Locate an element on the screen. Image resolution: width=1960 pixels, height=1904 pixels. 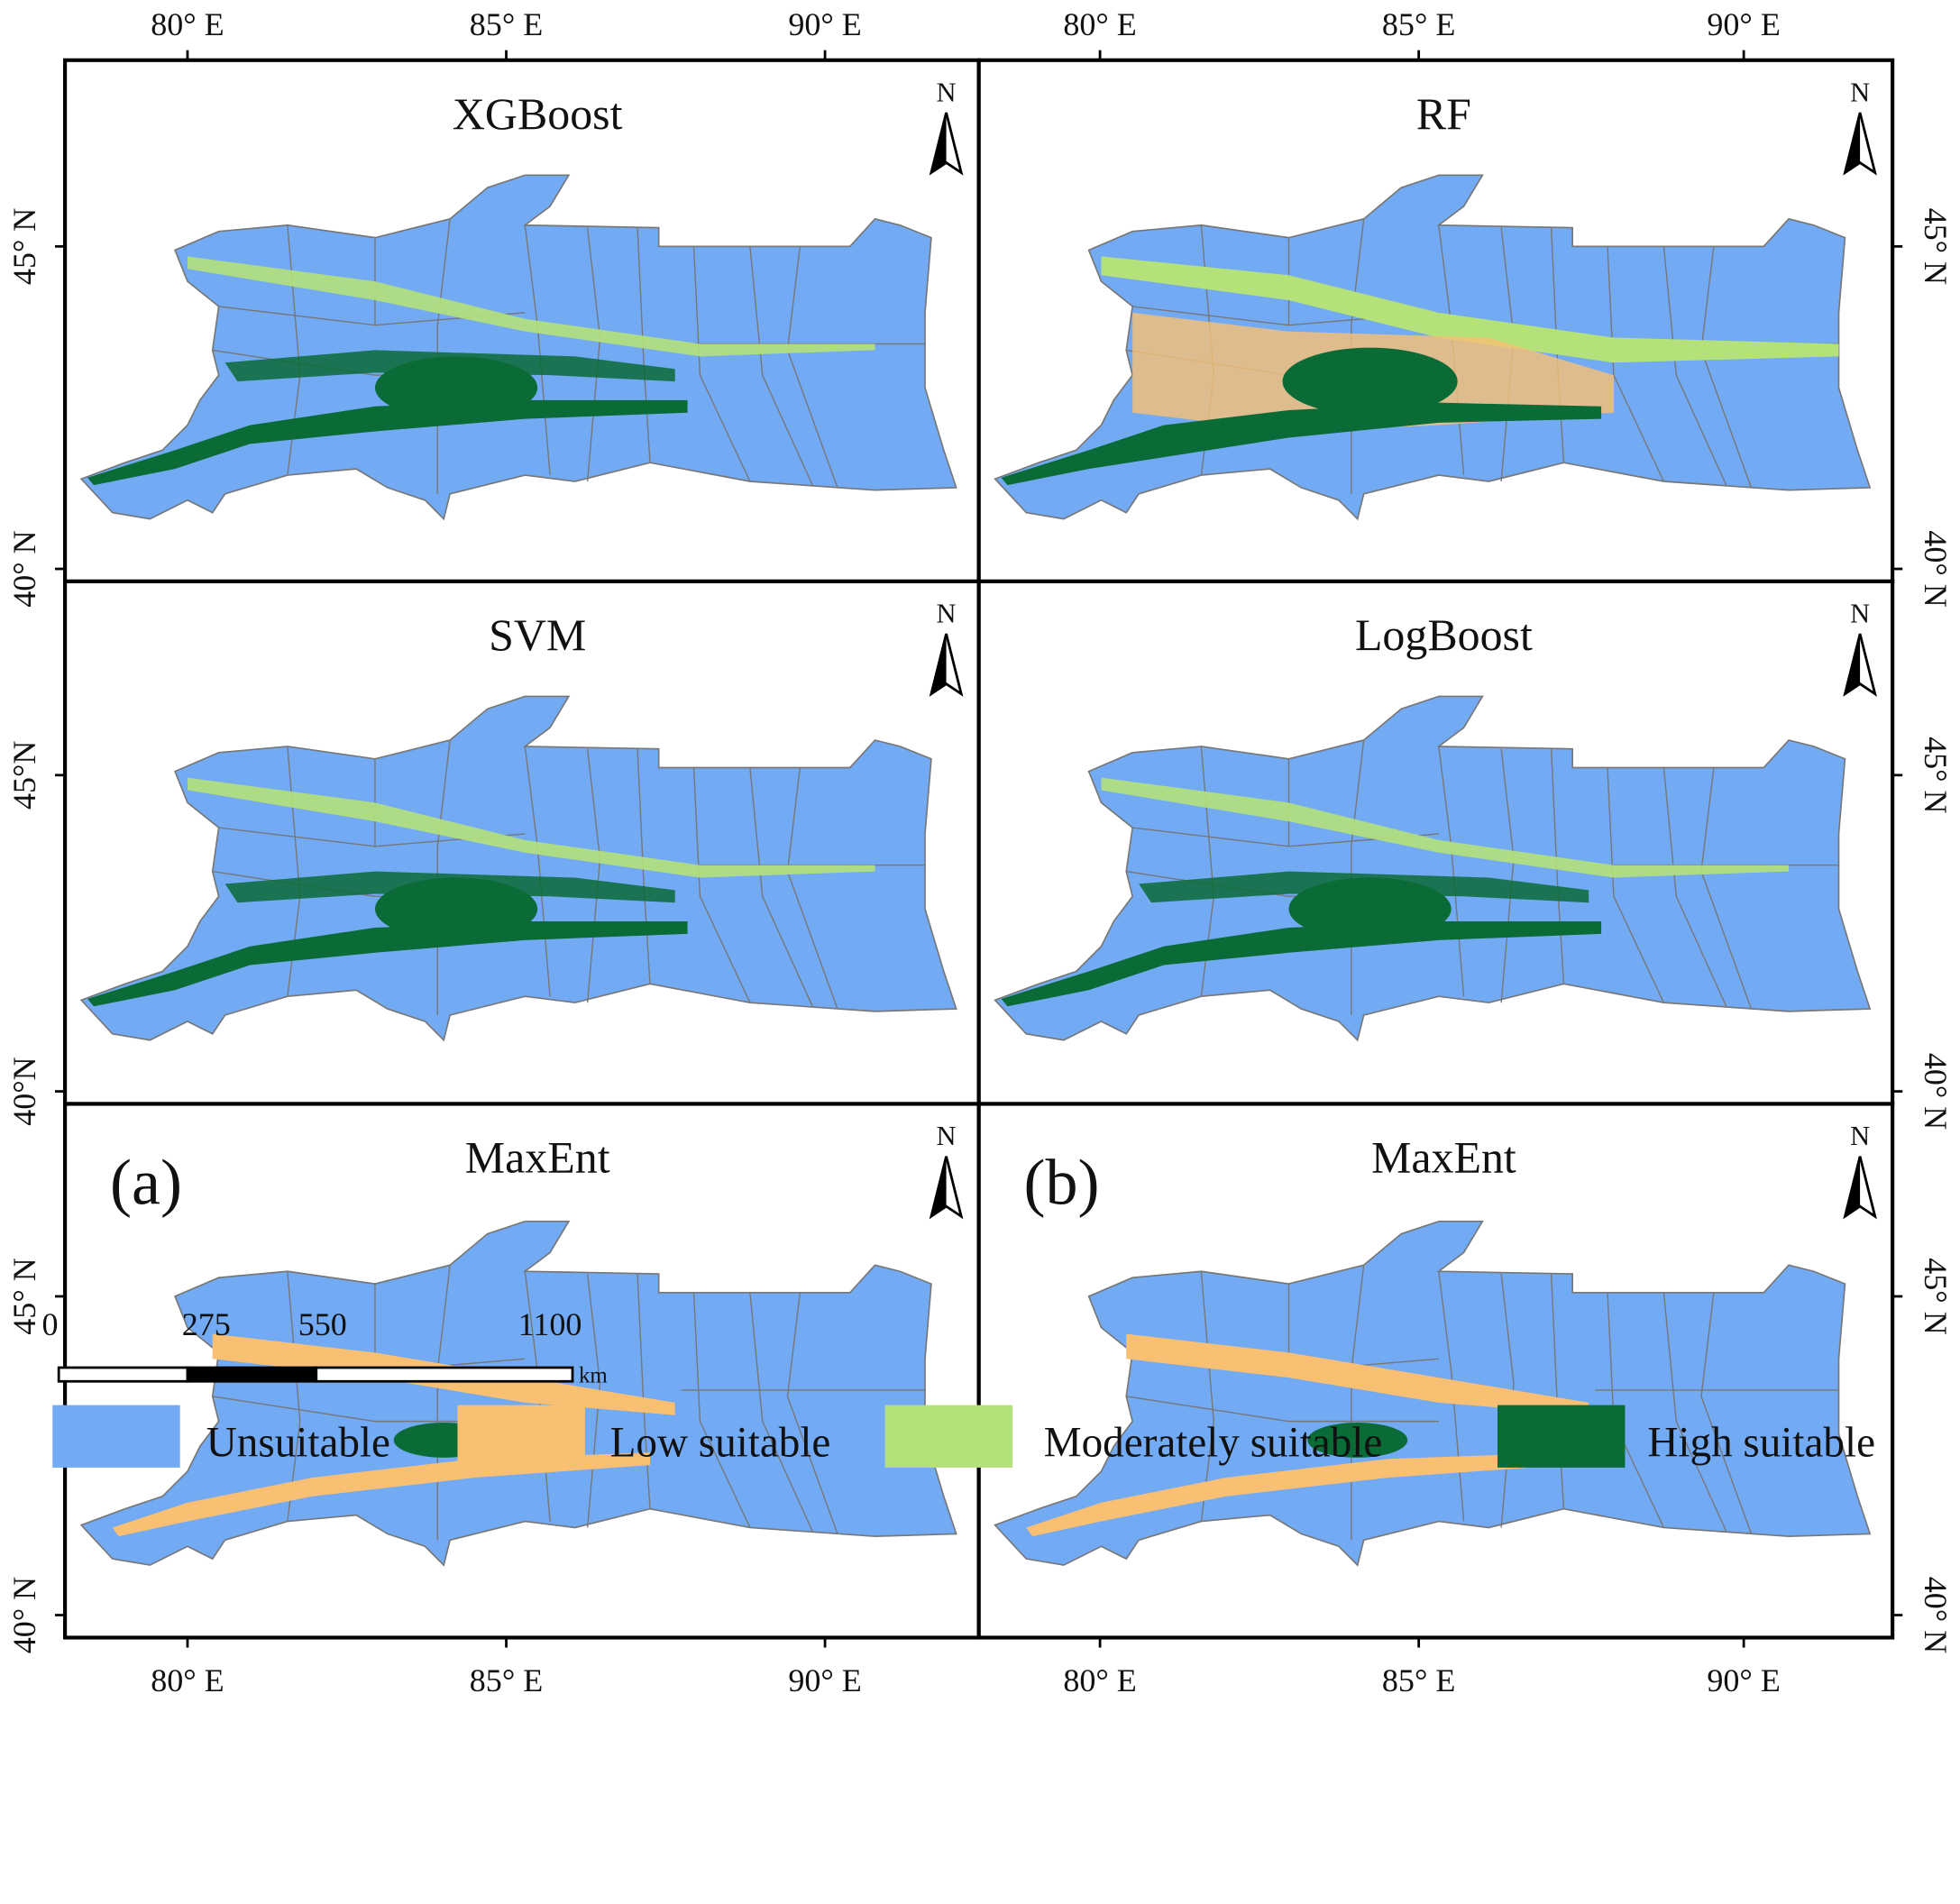
legend-label: Moderately suitable is located at coordinates (1214, 1442).